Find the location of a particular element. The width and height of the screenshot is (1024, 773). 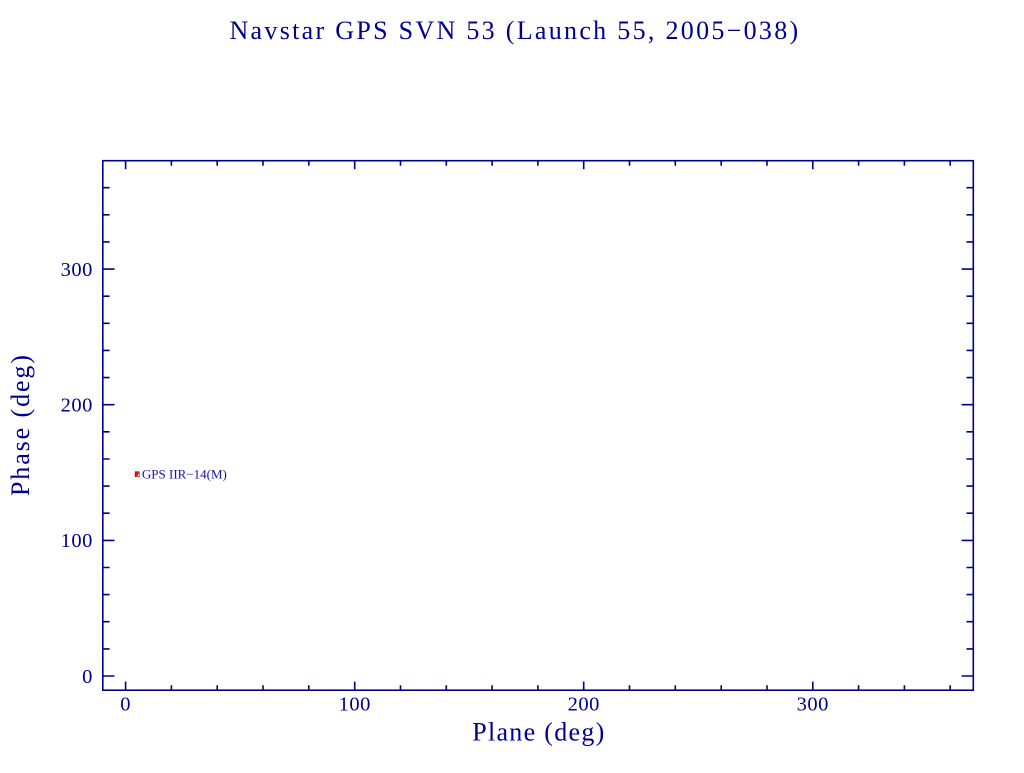

svg-text: Phase (deg) is located at coordinates (20, 424).